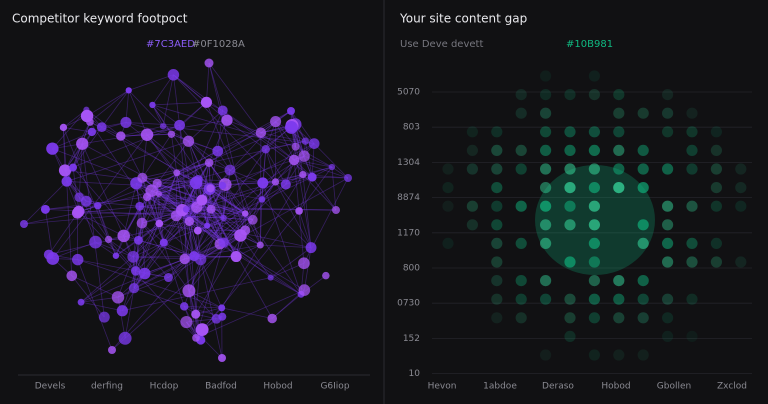  Describe the element at coordinates (408, 163) in the screenshot. I see `y-axis-label: 1304` at that location.